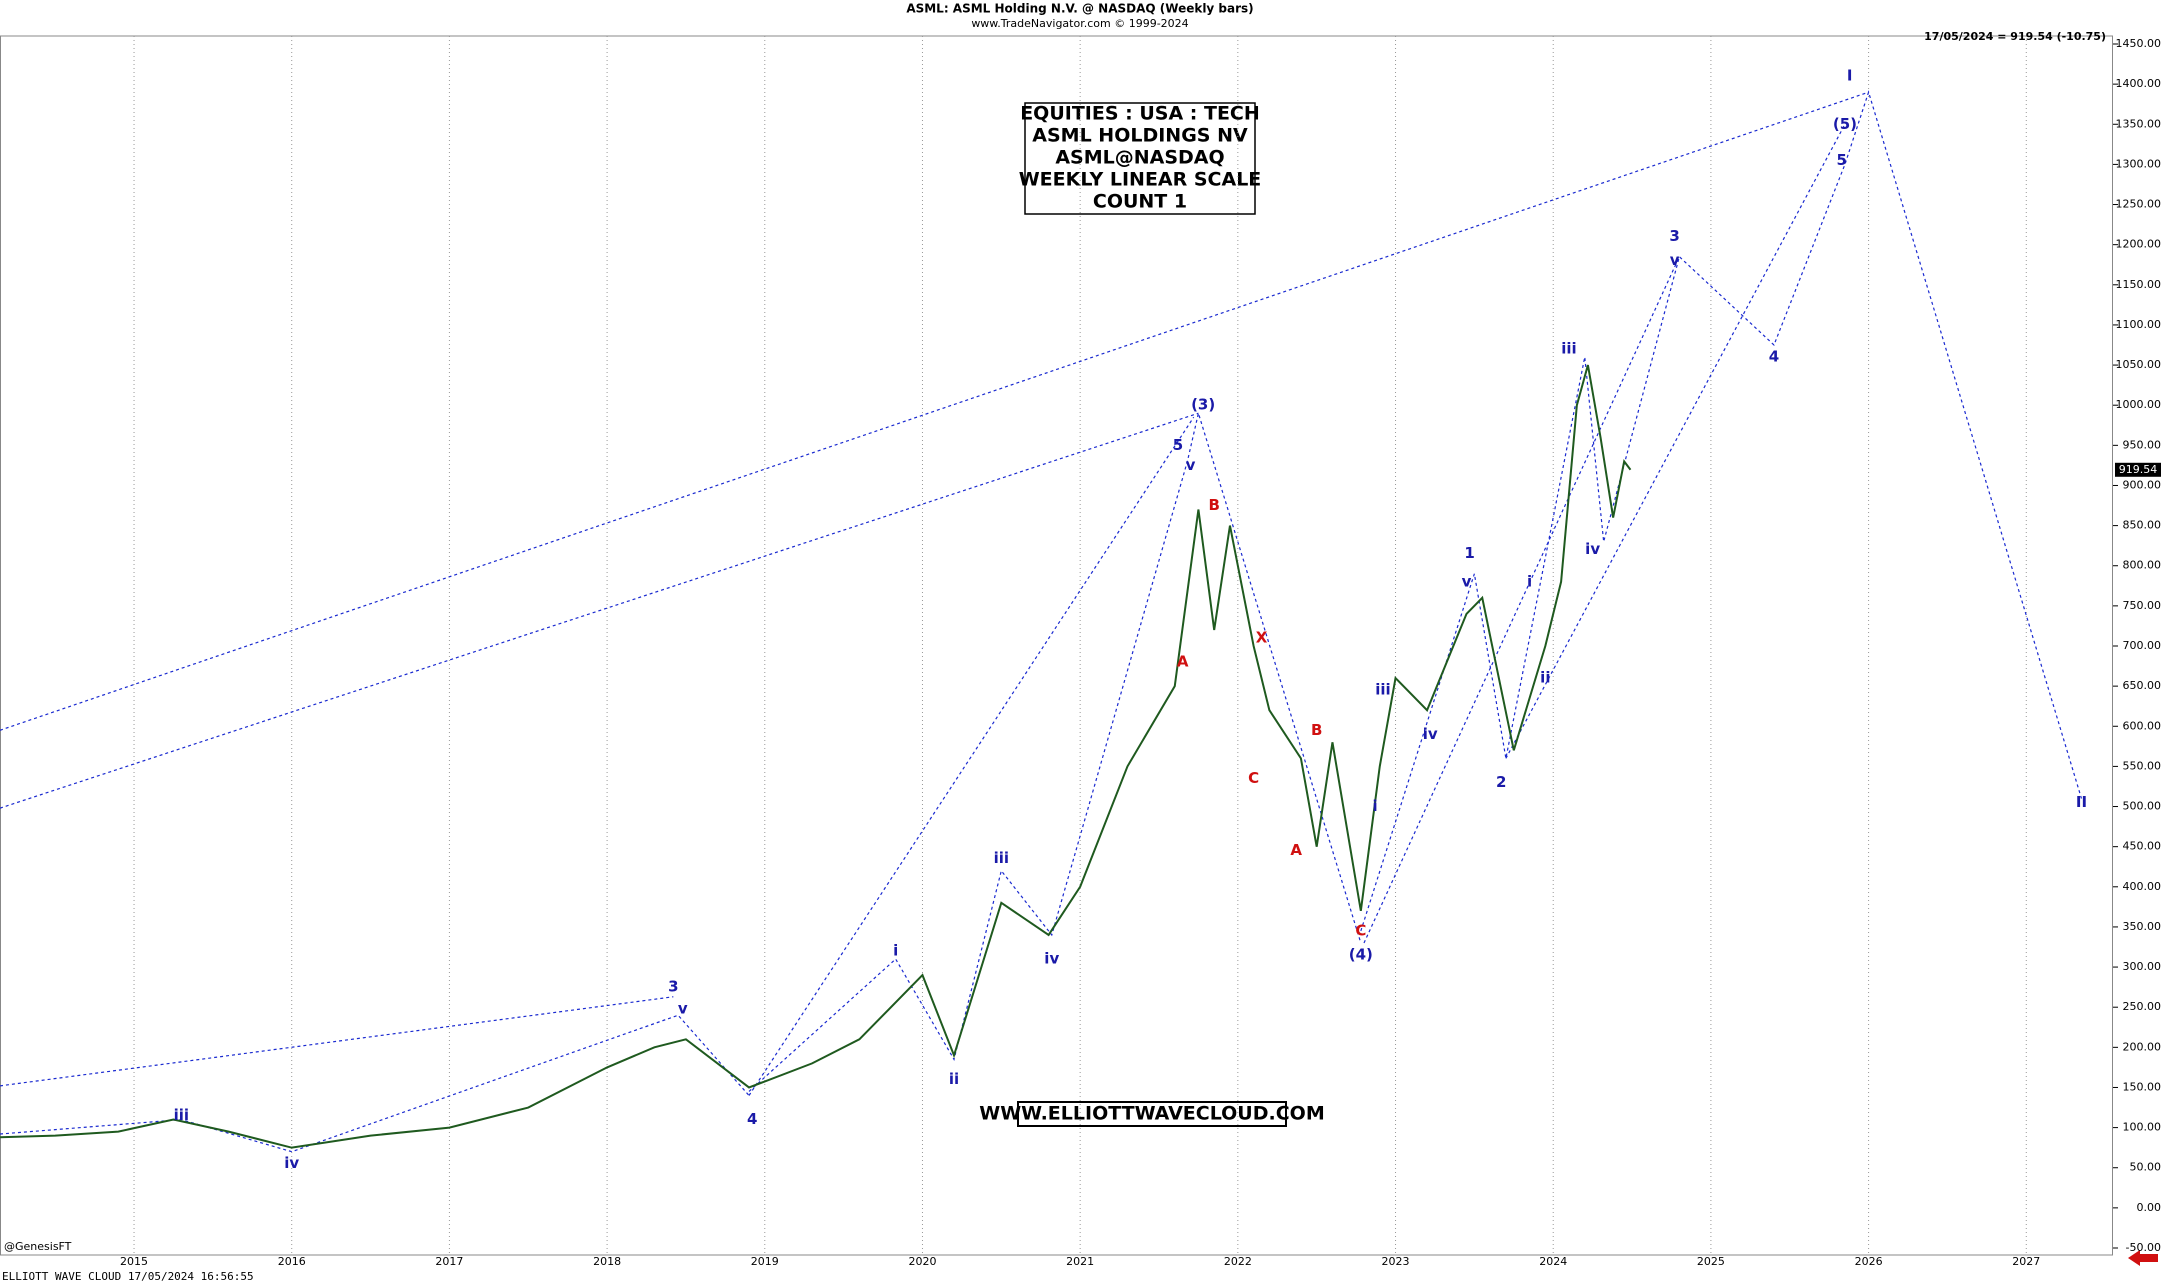 The image size is (2163, 1284). I want to click on credit: @GenesisFT, so click(38, 1246).